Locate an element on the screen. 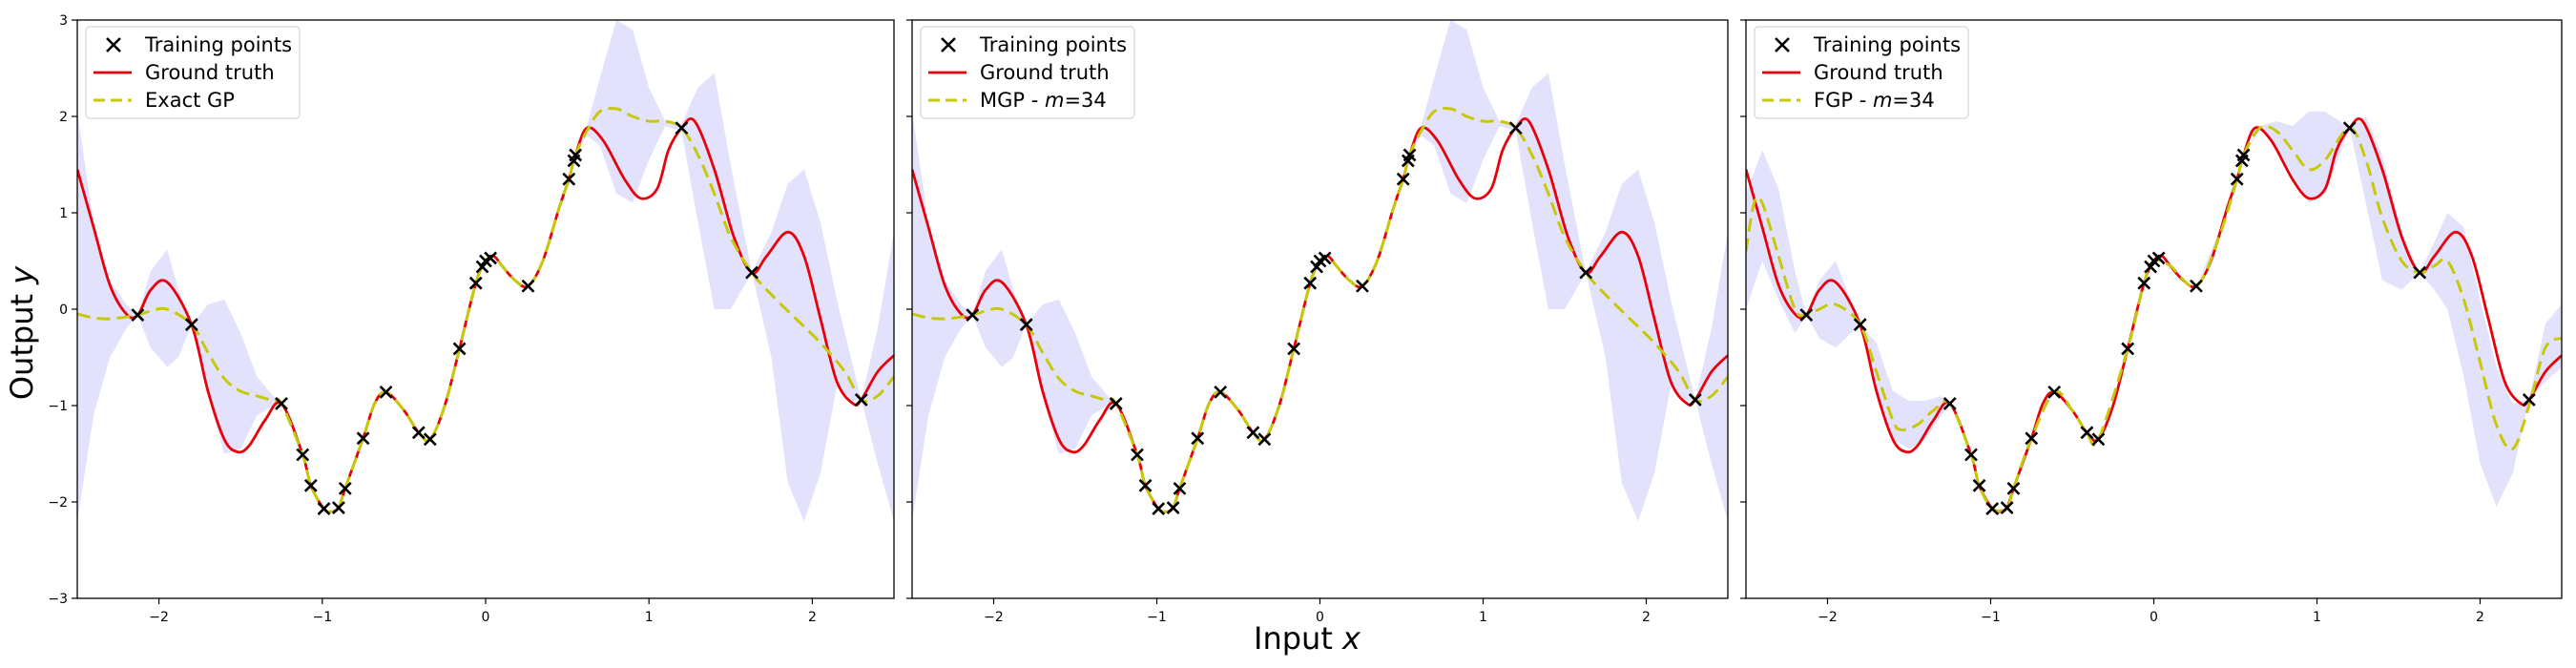 The image size is (2576, 668). legend: Training points Ground truth MGP - m=34 is located at coordinates (1027, 72).